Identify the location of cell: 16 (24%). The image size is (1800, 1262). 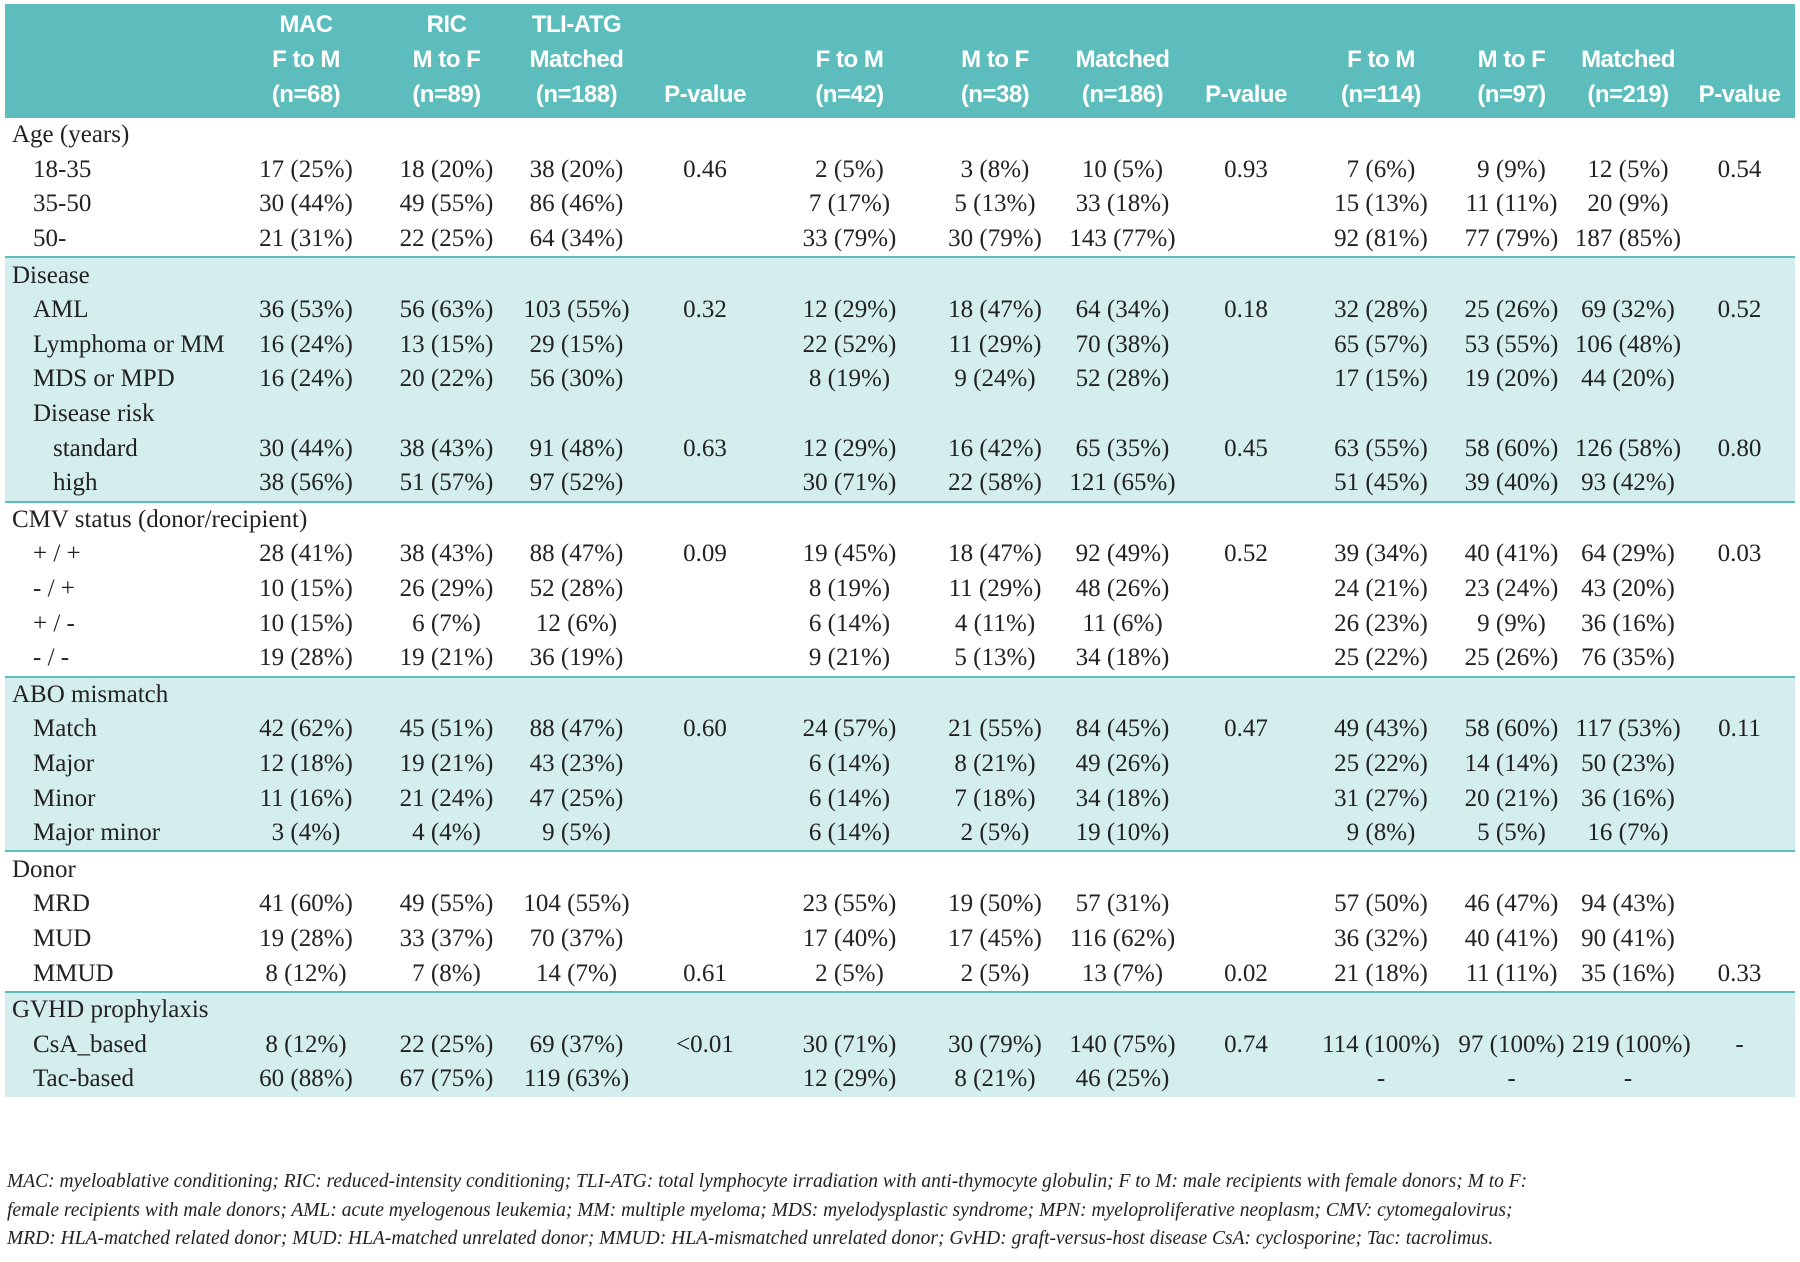
(306, 345).